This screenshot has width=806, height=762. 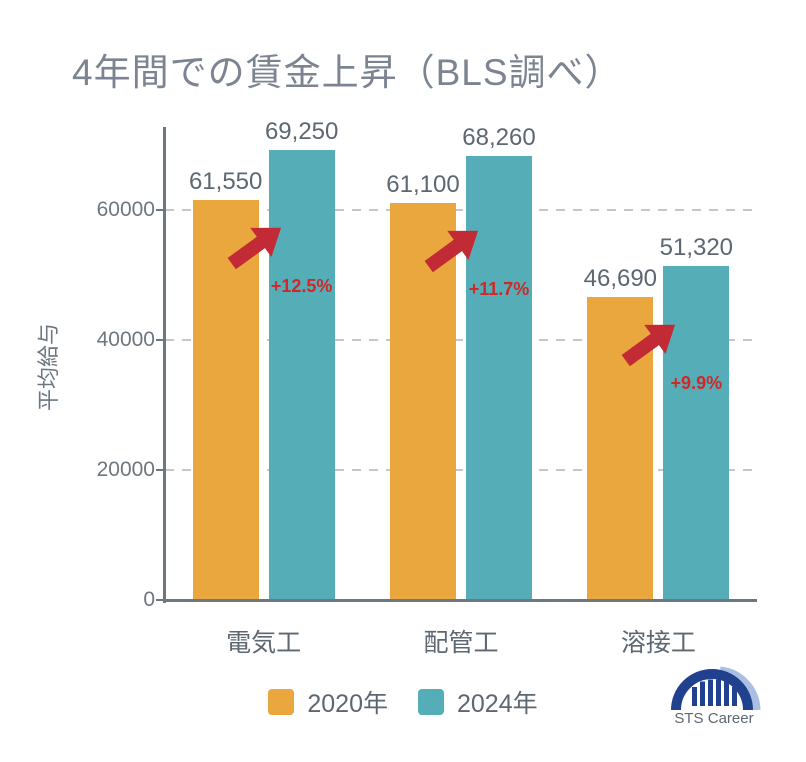 What do you see at coordinates (347, 704) in the screenshot?
I see `legend-label: 2020年` at bounding box center [347, 704].